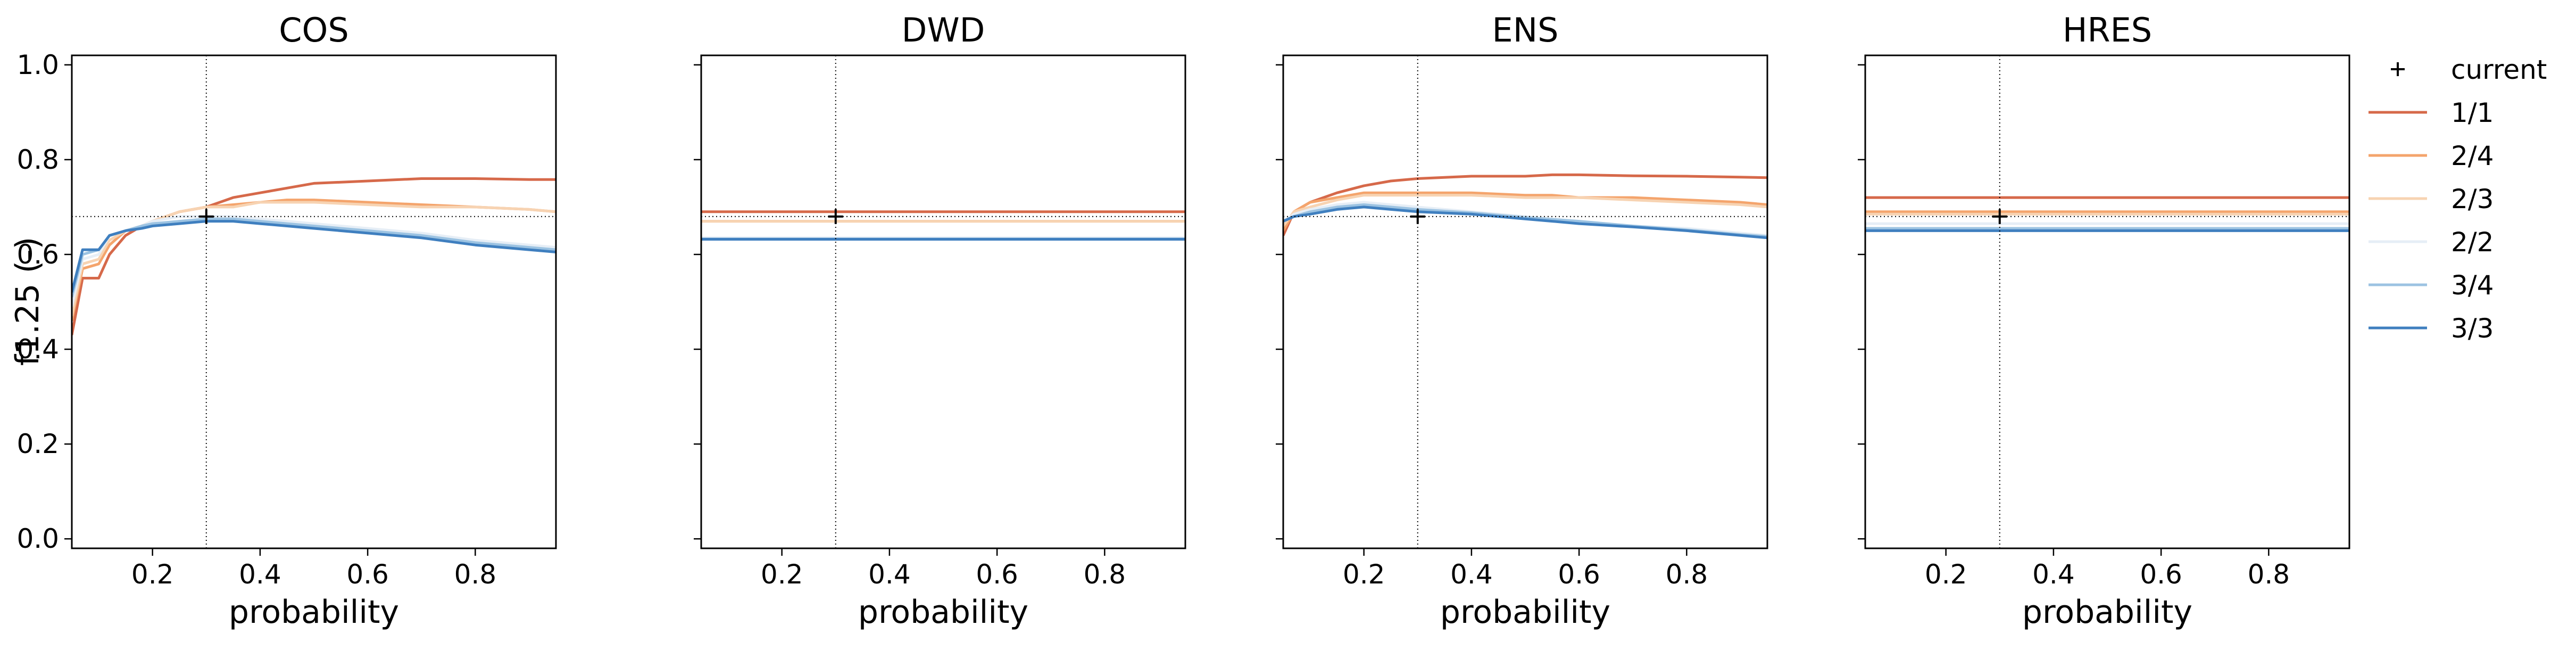  I want to click on y-tick-label: 1.0, so click(37, 65).